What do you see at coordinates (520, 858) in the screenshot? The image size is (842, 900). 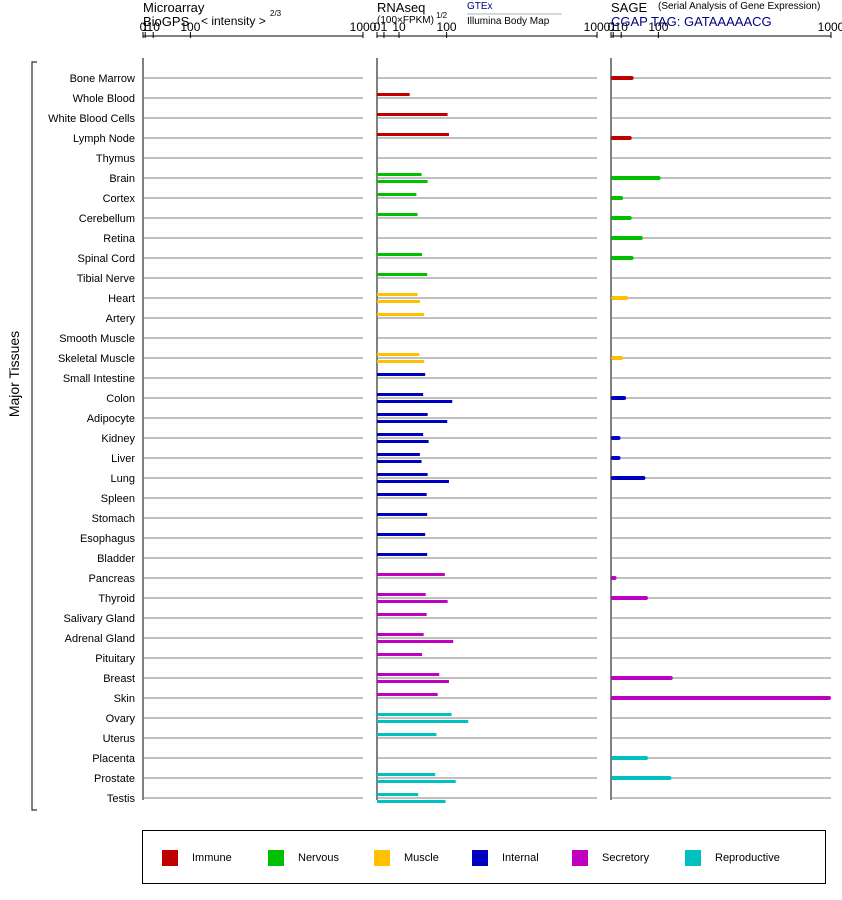 I see `legend-label-internal: Internal` at bounding box center [520, 858].